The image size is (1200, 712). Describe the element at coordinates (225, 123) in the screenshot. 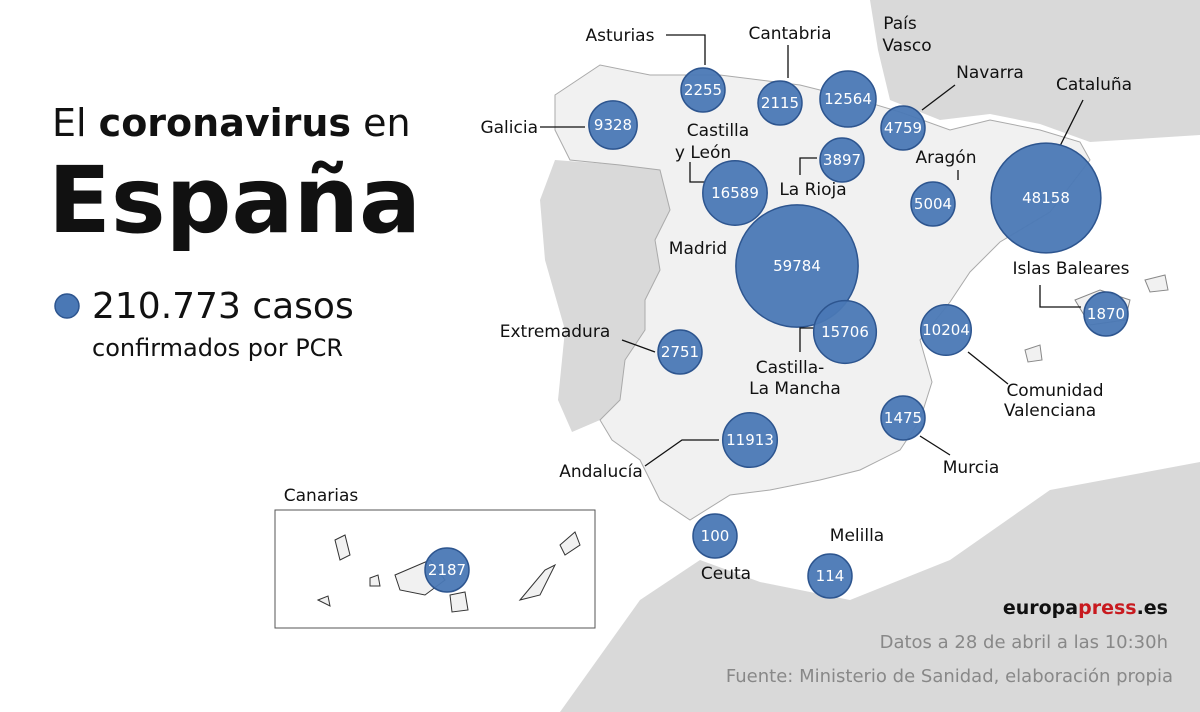

I see `title-bold: coronavirus` at that location.